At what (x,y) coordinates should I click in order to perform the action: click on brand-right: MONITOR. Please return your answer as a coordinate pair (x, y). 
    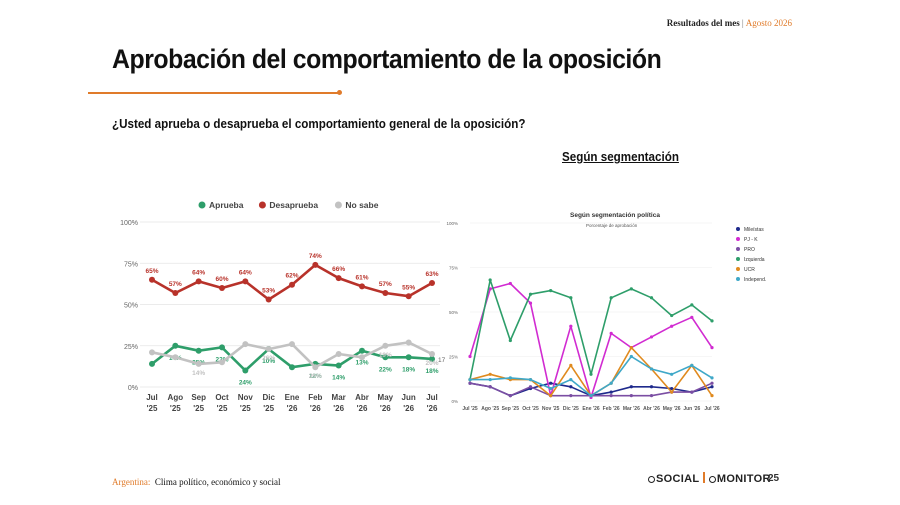
    Looking at the image, I should click on (743, 479).